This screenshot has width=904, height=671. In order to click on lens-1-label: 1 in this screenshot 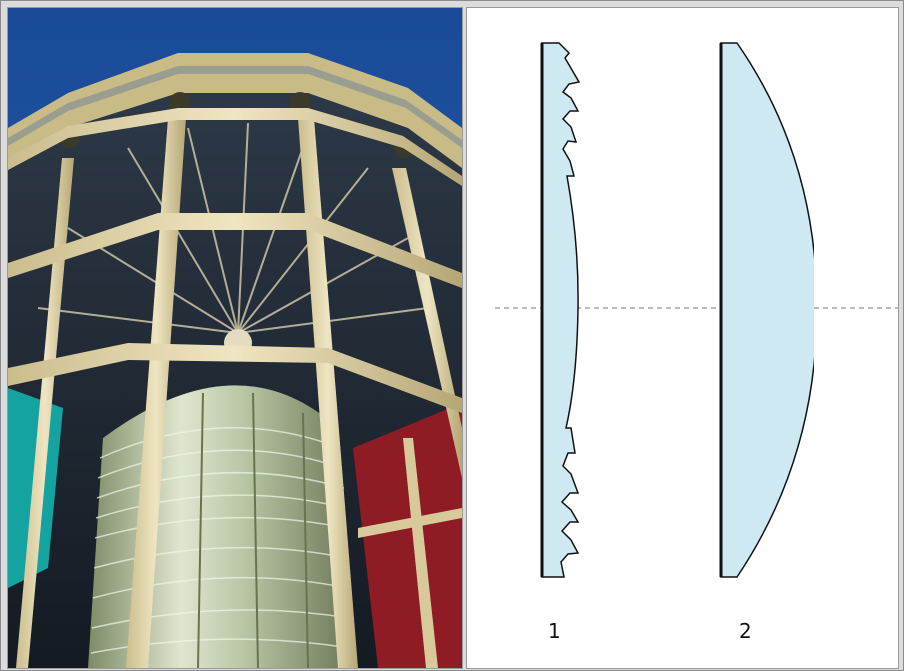, I will do `click(554, 631)`.